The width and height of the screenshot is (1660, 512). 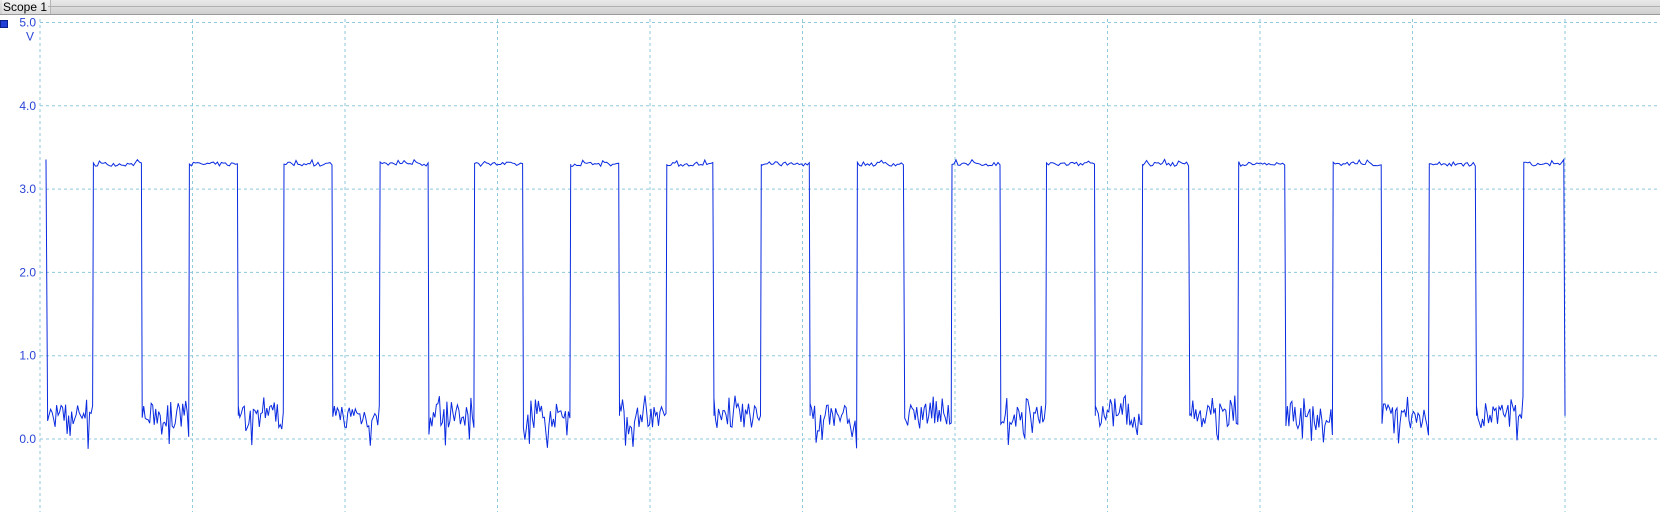 What do you see at coordinates (27, 231) in the screenshot?
I see `y-tick-labels: 0.0 1.0 2.0 3.0 4.0 5.0` at bounding box center [27, 231].